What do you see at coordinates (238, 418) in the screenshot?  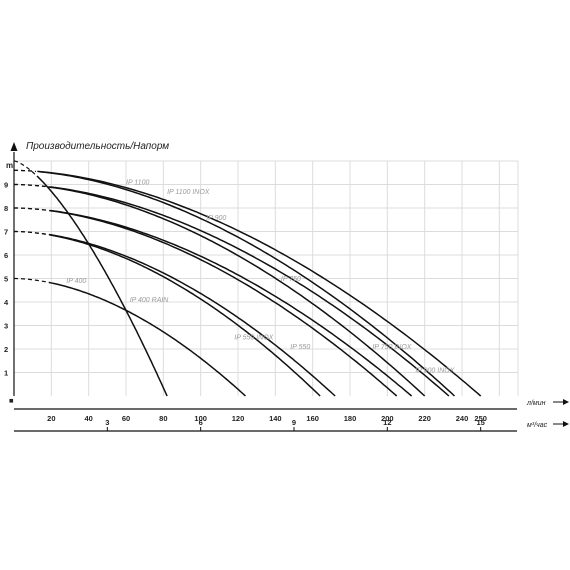 I see `x-tick-label: 120` at bounding box center [238, 418].